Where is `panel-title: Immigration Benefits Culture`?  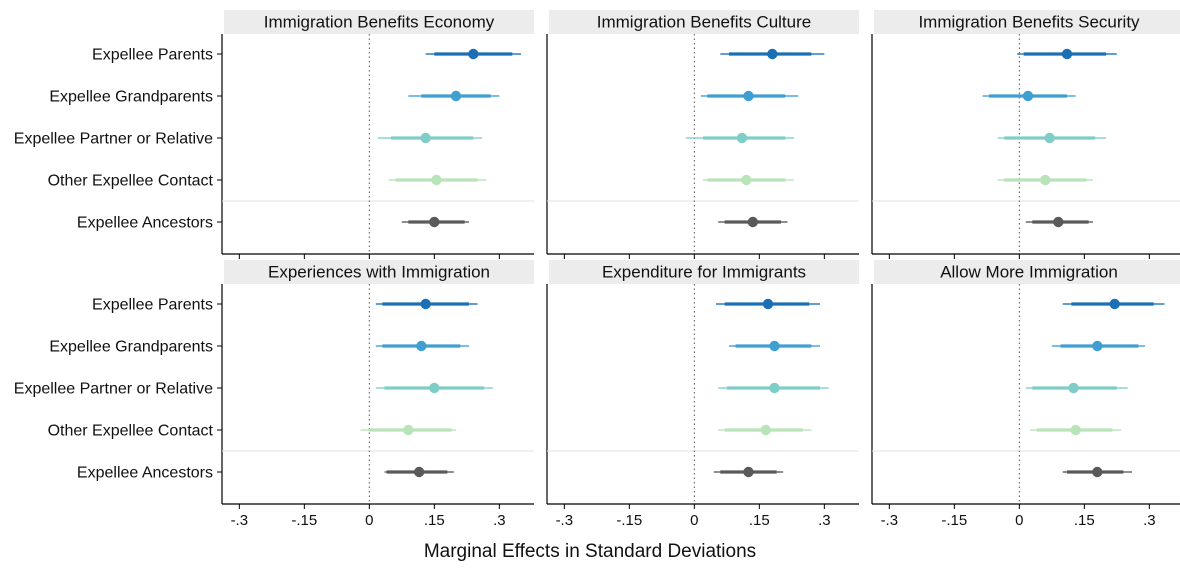 panel-title: Immigration Benefits Culture is located at coordinates (704, 22).